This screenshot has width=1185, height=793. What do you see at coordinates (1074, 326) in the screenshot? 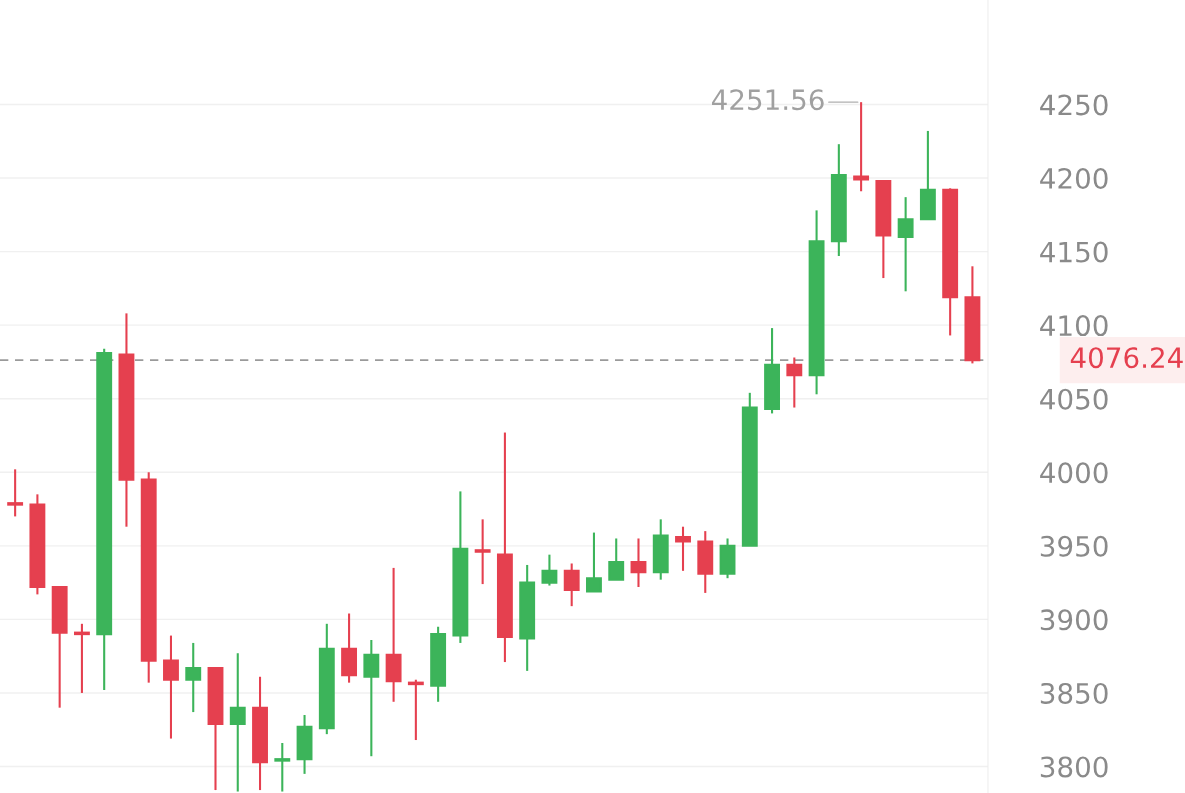
I see `y-tick-label: 4100` at bounding box center [1074, 326].